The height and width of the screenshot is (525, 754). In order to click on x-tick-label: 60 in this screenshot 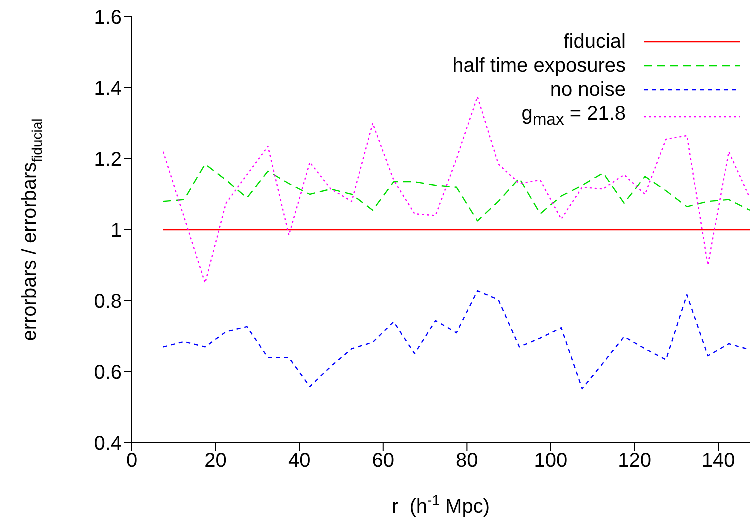, I will do `click(383, 461)`.